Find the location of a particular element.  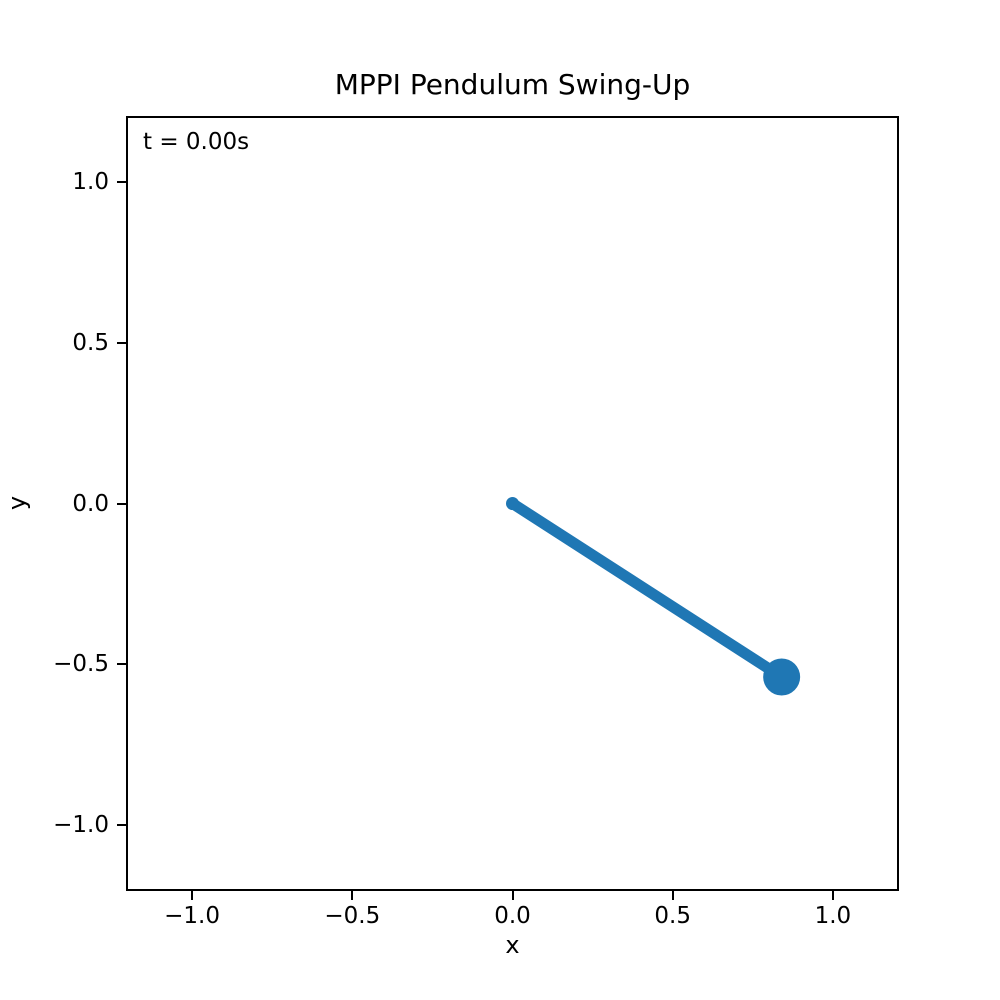

y-tick-label: 0.5 is located at coordinates (90, 342).